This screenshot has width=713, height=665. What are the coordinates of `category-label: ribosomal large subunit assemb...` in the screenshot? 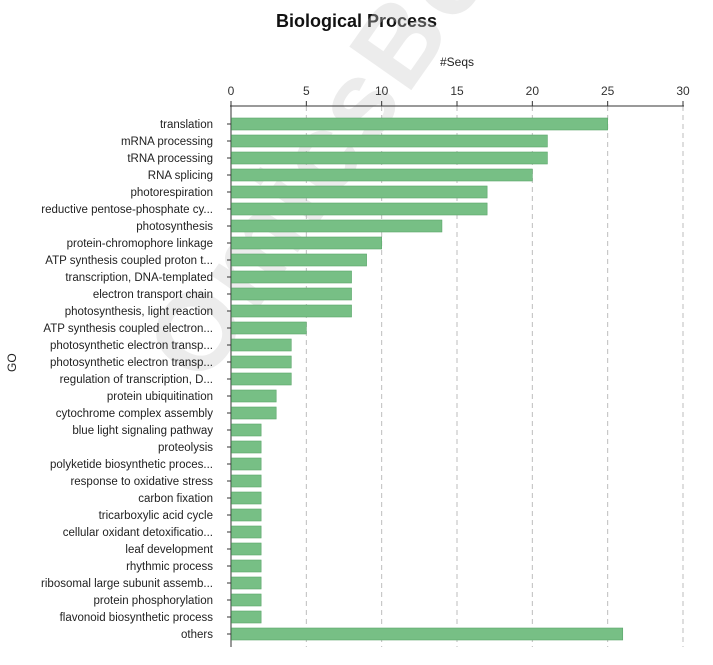 It's located at (127, 584).